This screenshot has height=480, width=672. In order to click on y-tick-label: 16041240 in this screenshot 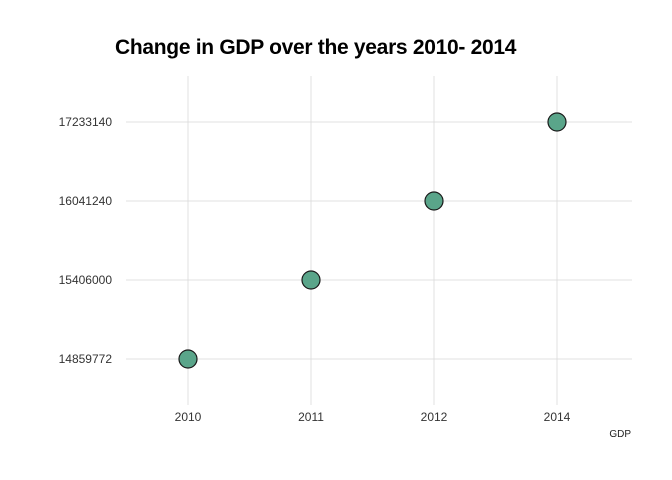, I will do `click(86, 201)`.